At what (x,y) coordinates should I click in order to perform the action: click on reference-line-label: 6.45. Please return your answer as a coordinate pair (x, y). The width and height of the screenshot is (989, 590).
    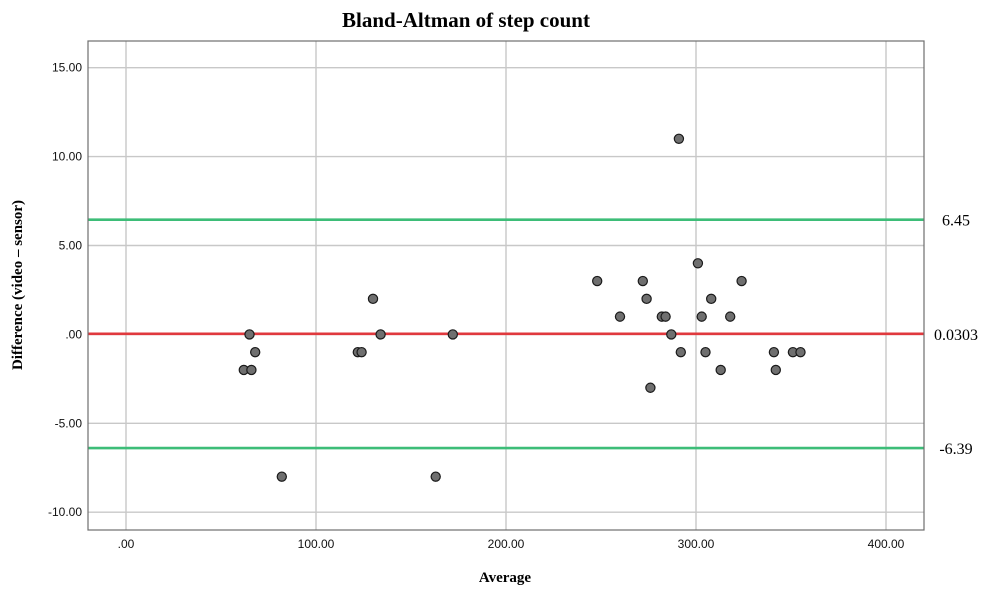
    Looking at the image, I should click on (956, 221).